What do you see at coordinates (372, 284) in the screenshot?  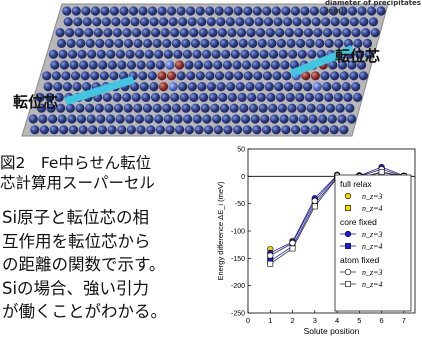 I see `legend-entry: n_z=4` at bounding box center [372, 284].